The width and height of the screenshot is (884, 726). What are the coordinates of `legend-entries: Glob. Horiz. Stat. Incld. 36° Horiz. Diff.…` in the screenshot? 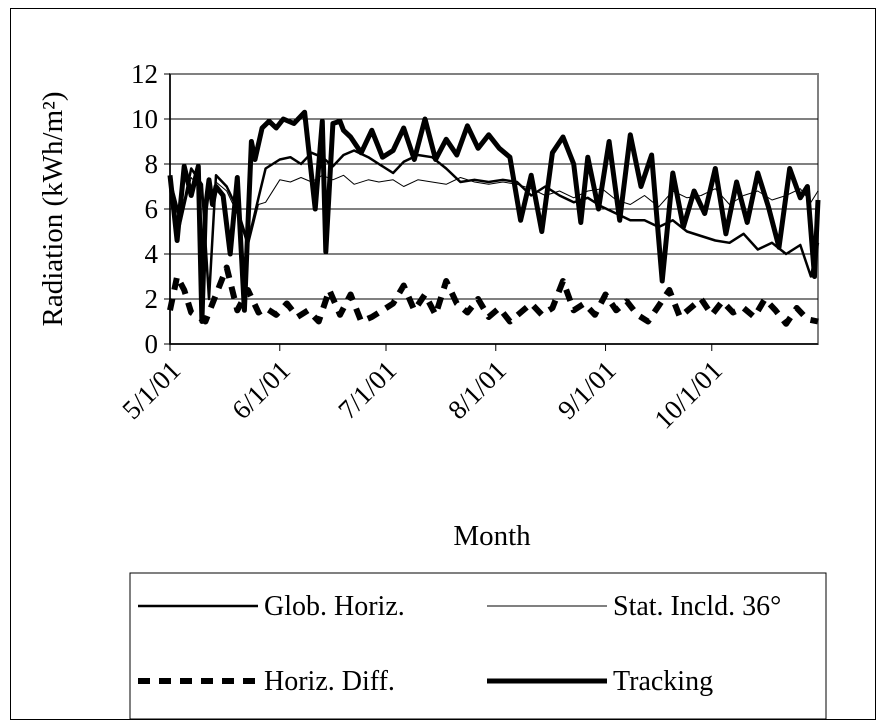 It's located at (459, 644).